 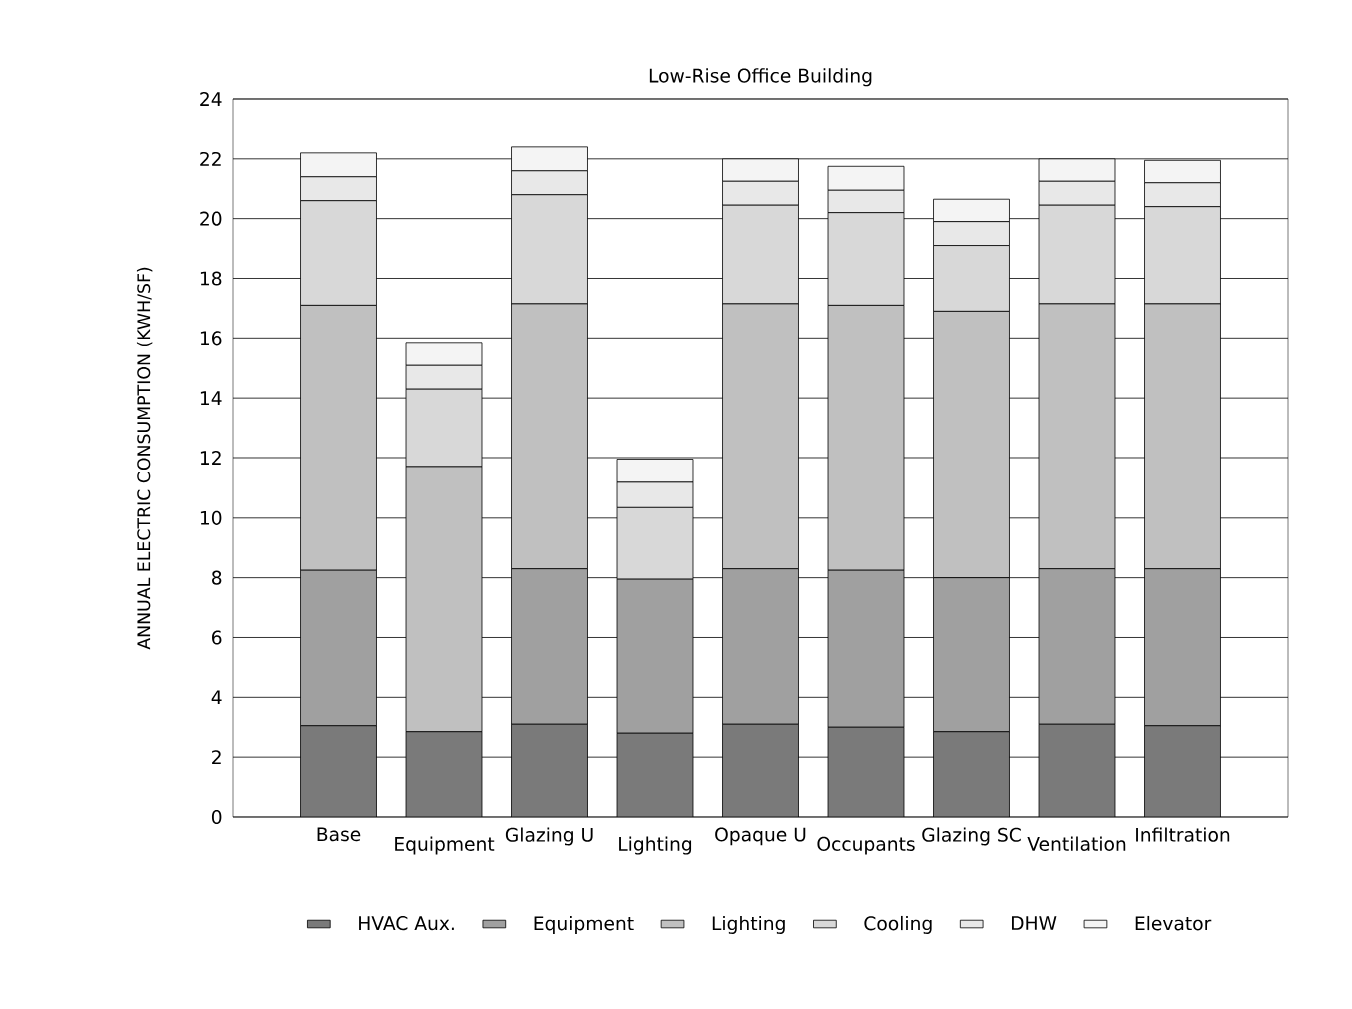 What do you see at coordinates (1076, 843) in the screenshot?
I see `x-tick-label: Ventilation` at bounding box center [1076, 843].